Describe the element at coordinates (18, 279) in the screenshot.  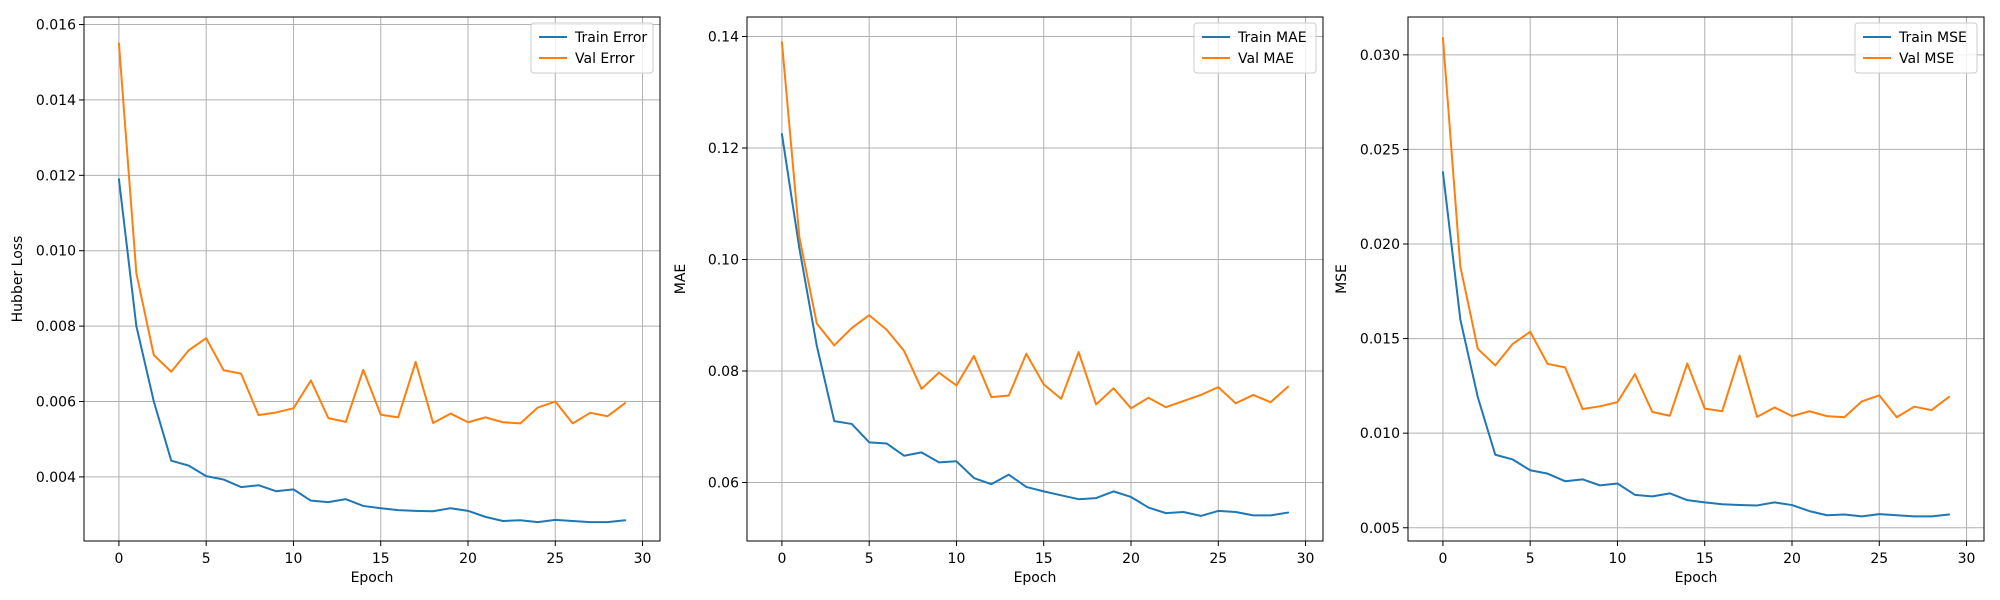
I see `y-axis-label: Hubber Loss` at that location.